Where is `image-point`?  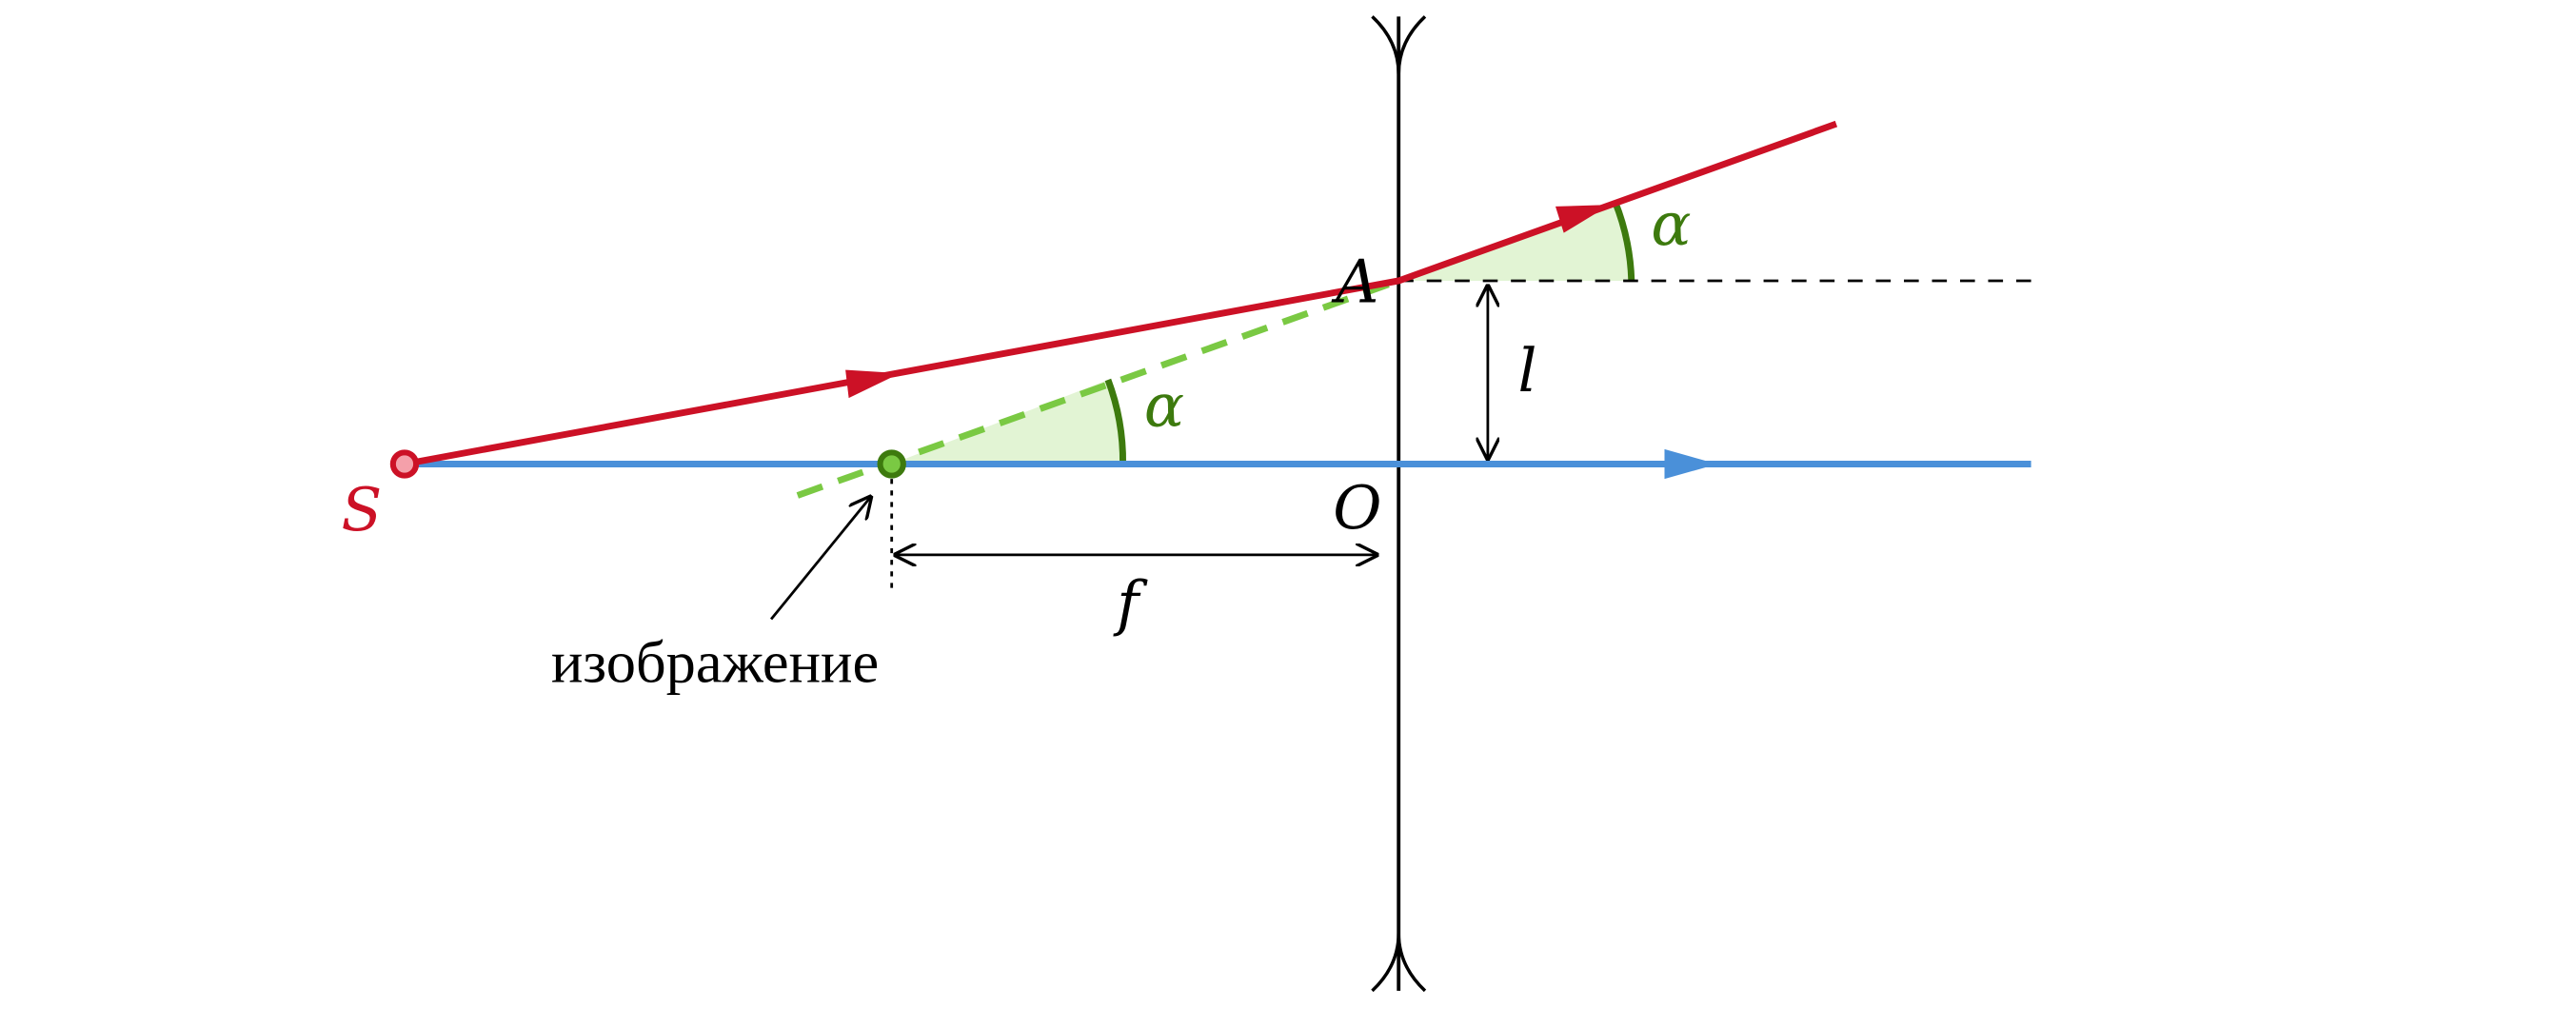
image-point is located at coordinates (891, 464).